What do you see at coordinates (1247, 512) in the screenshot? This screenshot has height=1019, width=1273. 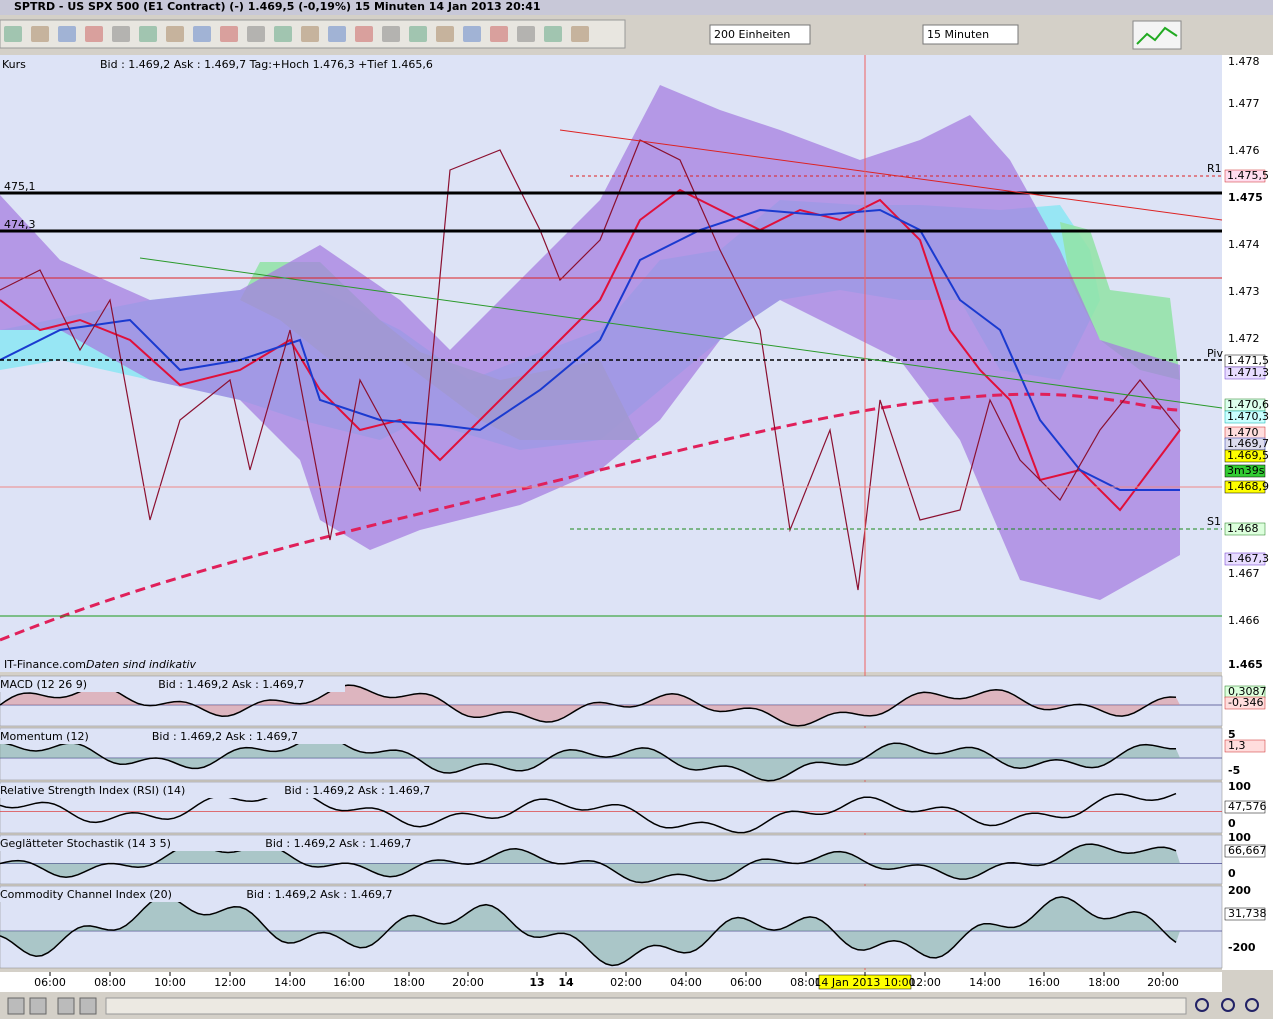 I see `price-axis` at bounding box center [1247, 512].